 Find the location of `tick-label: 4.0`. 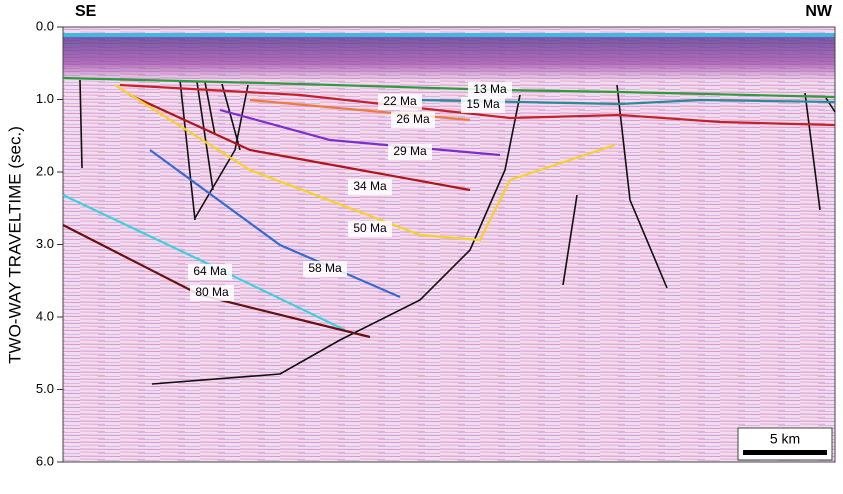

tick-label: 4.0 is located at coordinates (45, 315).